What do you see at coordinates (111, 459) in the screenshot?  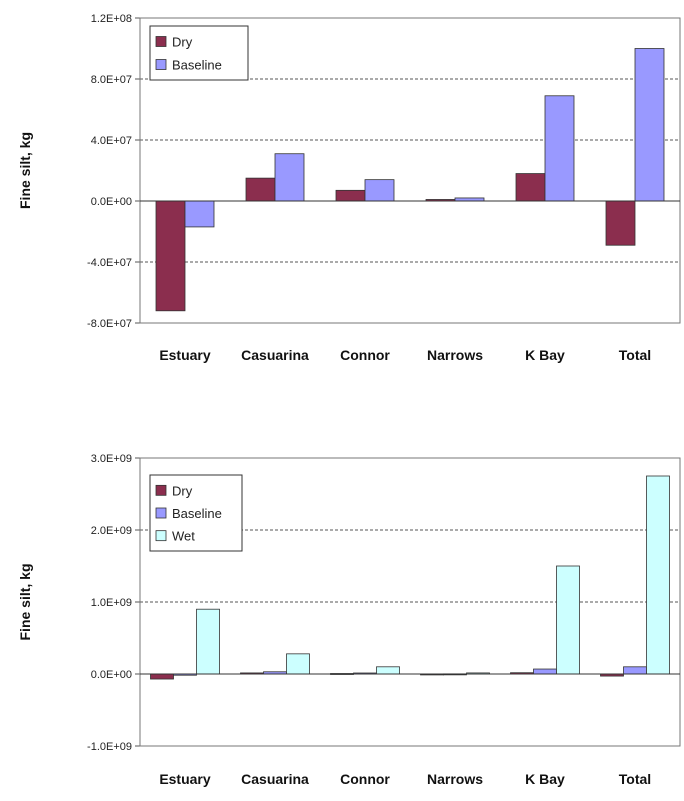 I see `y-tick-label: 3.0E+09` at bounding box center [111, 459].